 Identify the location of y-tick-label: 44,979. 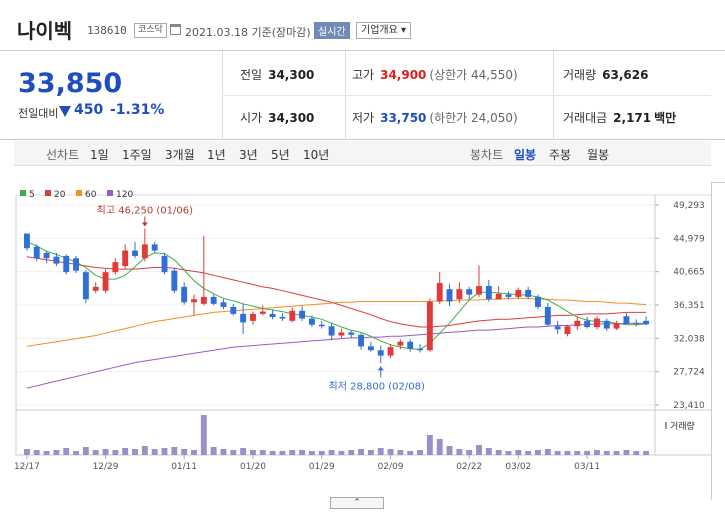
(689, 239).